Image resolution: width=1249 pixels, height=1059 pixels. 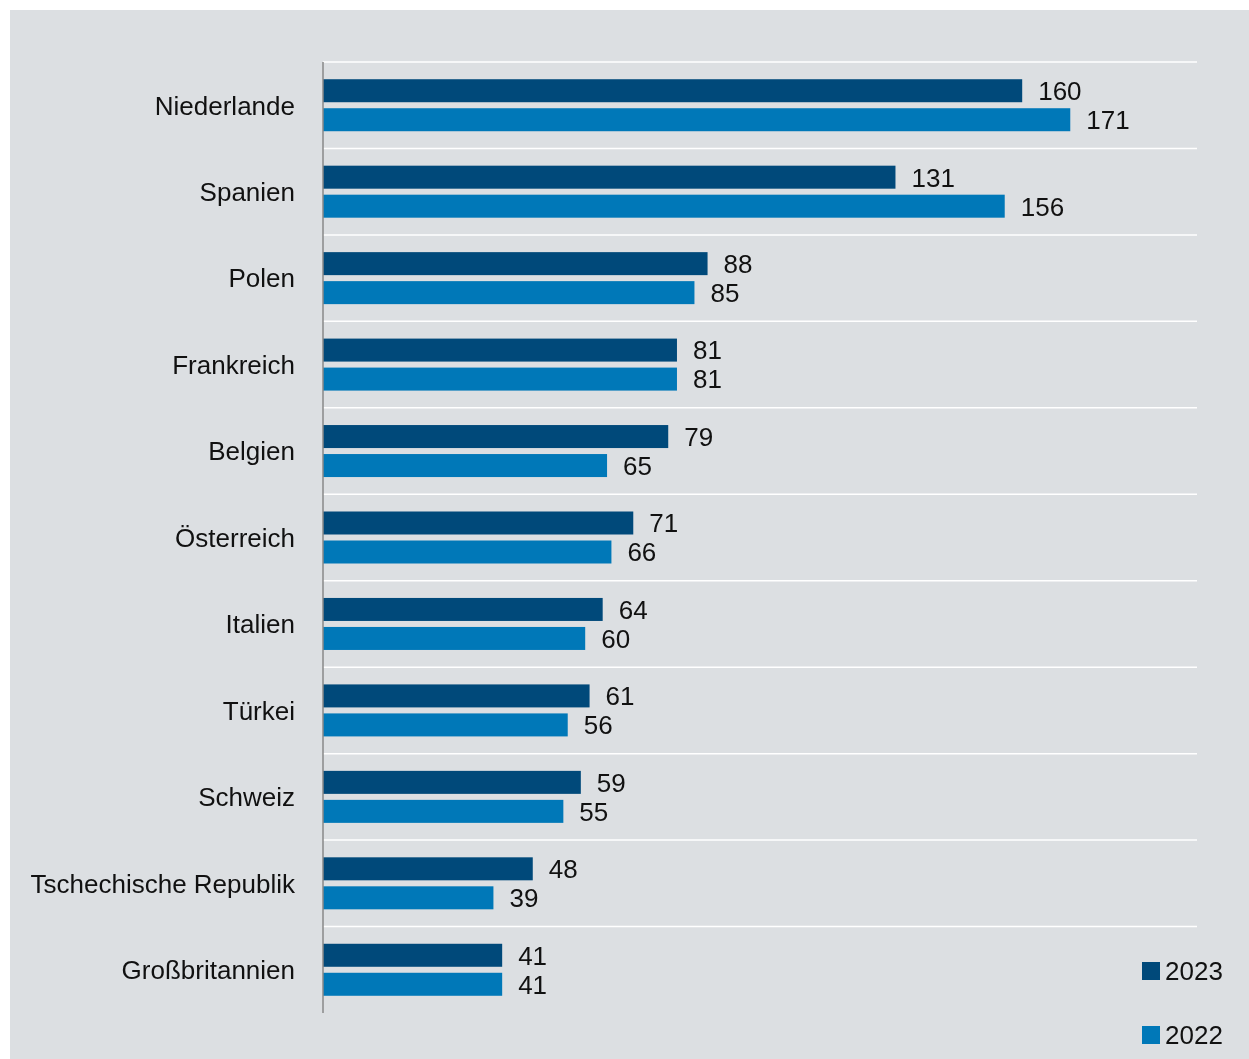 I want to click on data-label: 39, so click(x=524, y=898).